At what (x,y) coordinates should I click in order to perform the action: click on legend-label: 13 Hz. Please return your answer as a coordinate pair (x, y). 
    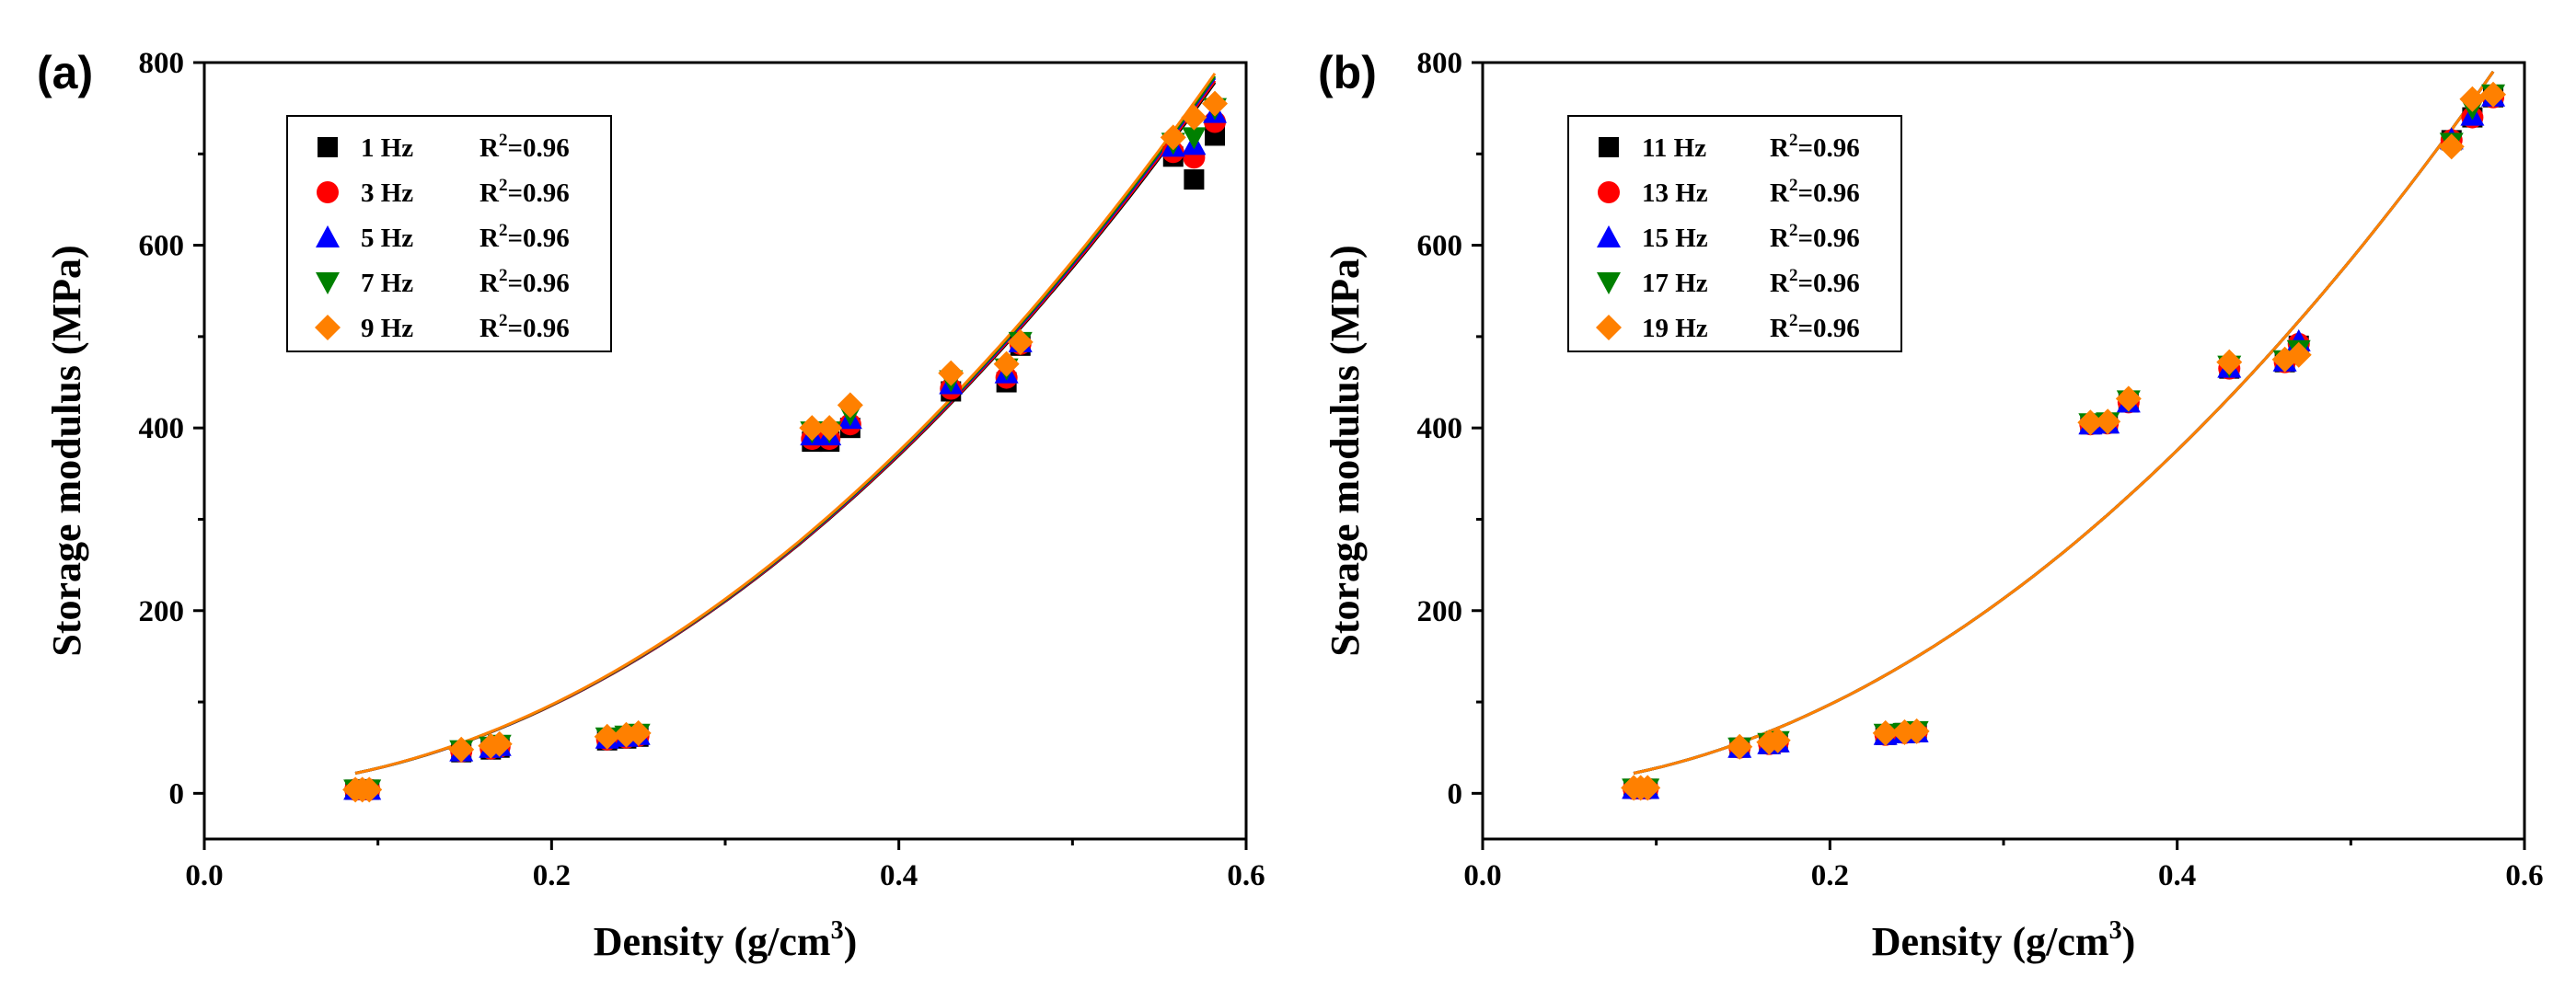
    Looking at the image, I should click on (1675, 193).